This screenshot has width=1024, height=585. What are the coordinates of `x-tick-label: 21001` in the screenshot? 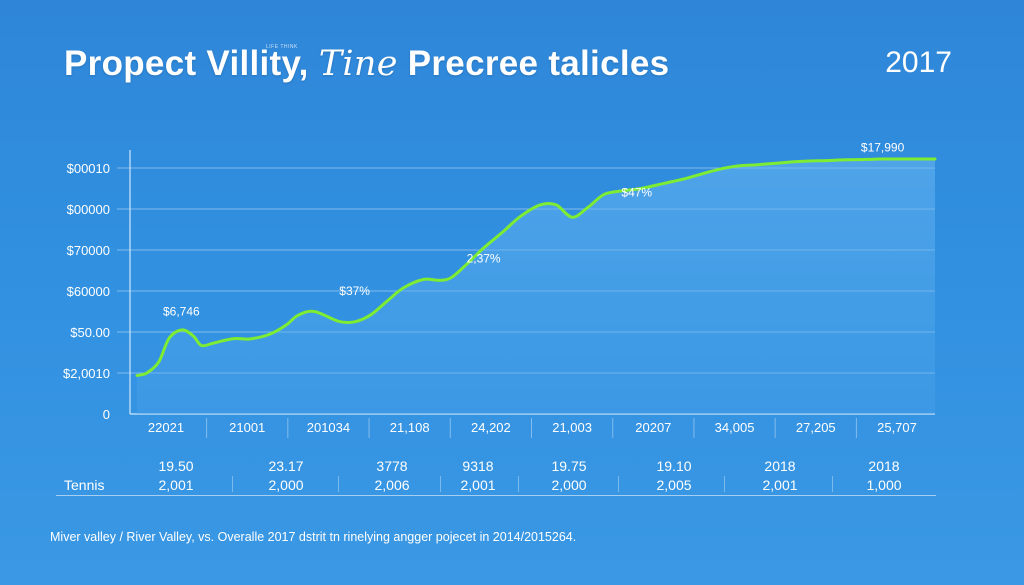 It's located at (247, 427).